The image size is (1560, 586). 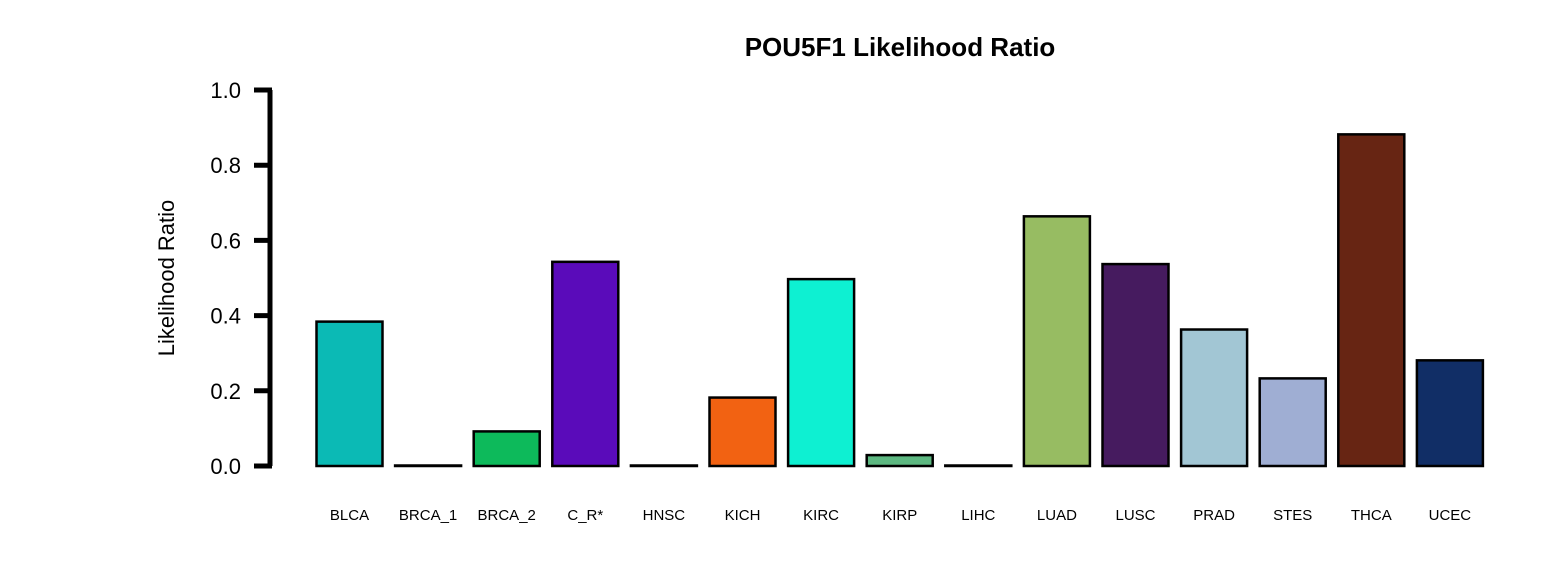 What do you see at coordinates (585, 515) in the screenshot?
I see `x-tick-label: C_R*` at bounding box center [585, 515].